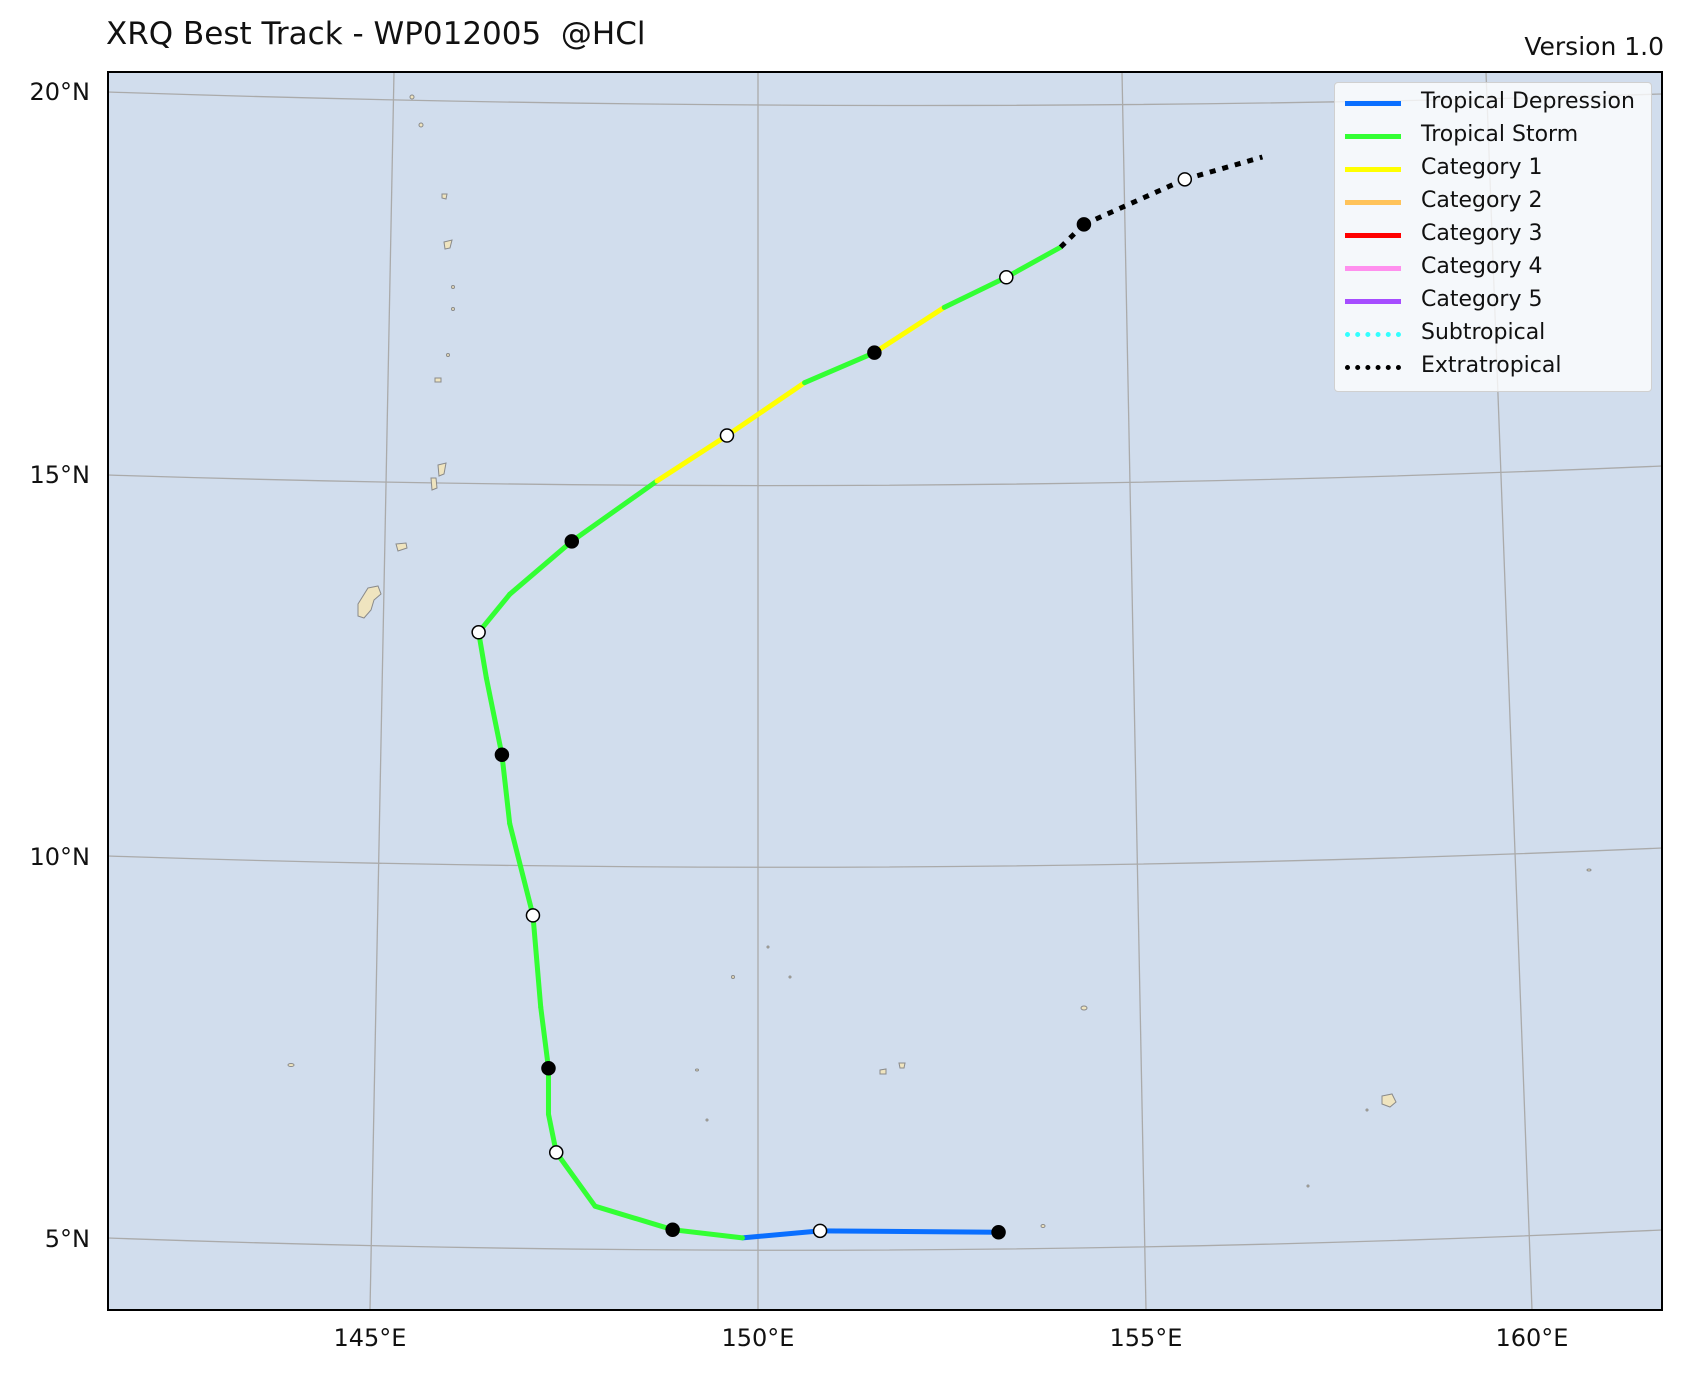 The image size is (1682, 1373). Describe the element at coordinates (951, 1338) in the screenshot. I see `longitude-labels: 145°E 150°E 155°E 160°E` at that location.